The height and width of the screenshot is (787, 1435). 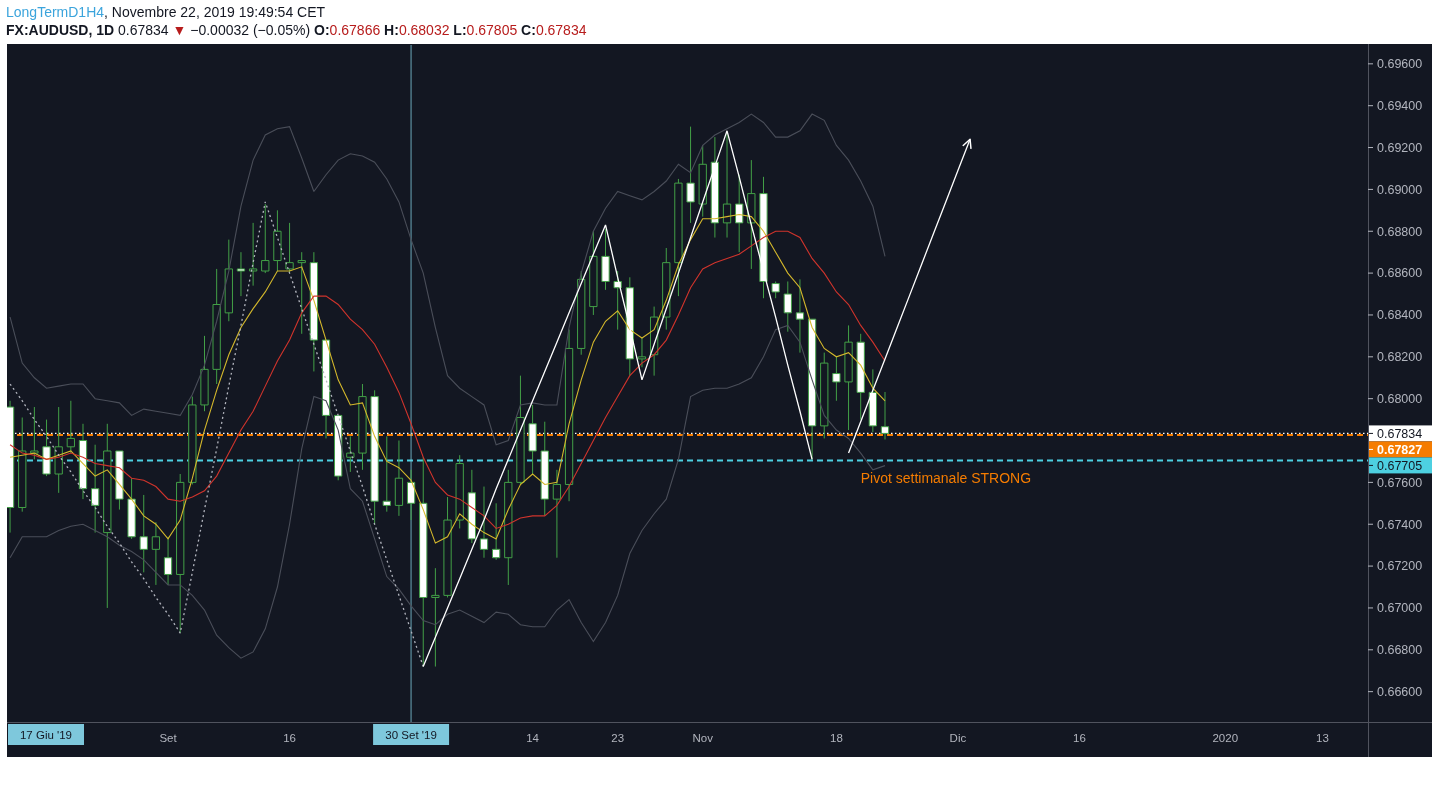 What do you see at coordinates (946, 478) in the screenshot?
I see `annotation: Pivot settimanale STRONG` at bounding box center [946, 478].